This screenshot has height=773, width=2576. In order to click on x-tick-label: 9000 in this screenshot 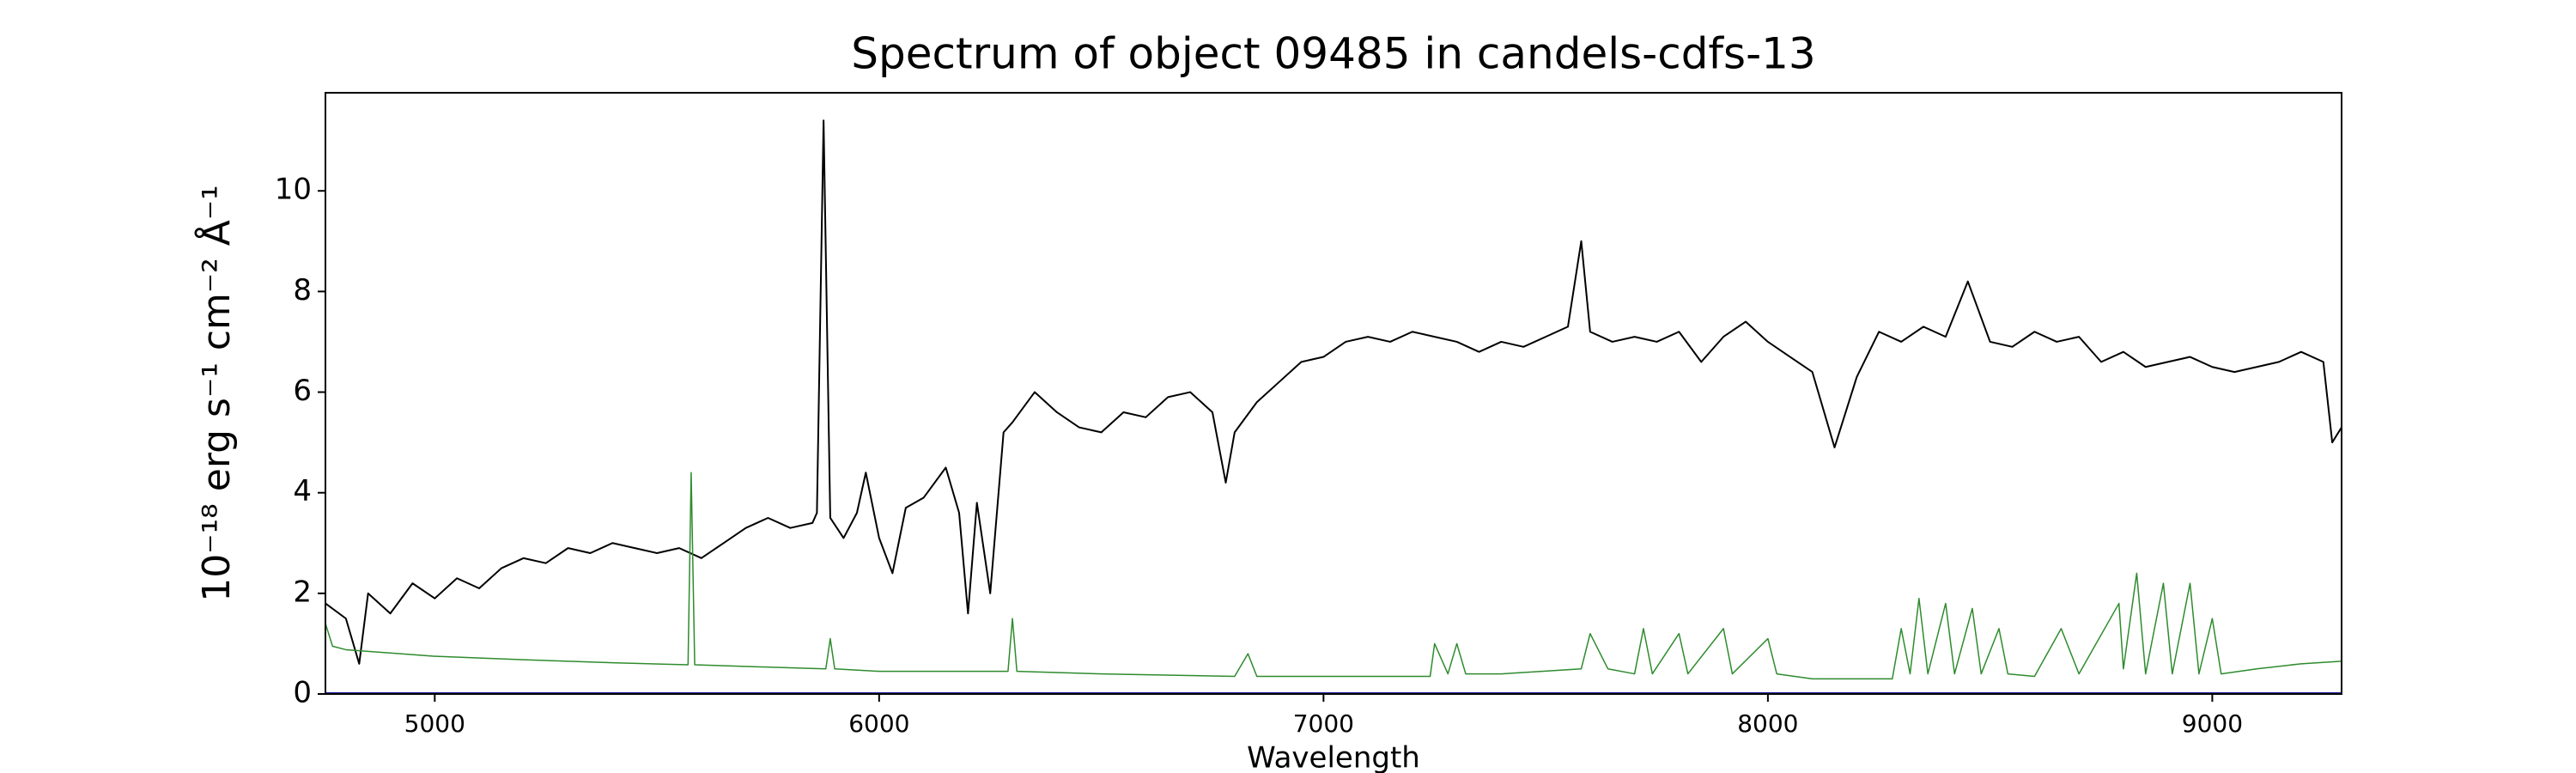, I will do `click(2212, 723)`.